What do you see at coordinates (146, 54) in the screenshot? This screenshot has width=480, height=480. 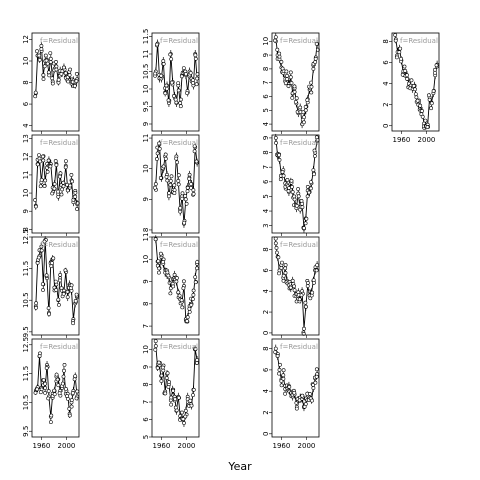 I see `y-tick-label: 11` at bounding box center [146, 54].